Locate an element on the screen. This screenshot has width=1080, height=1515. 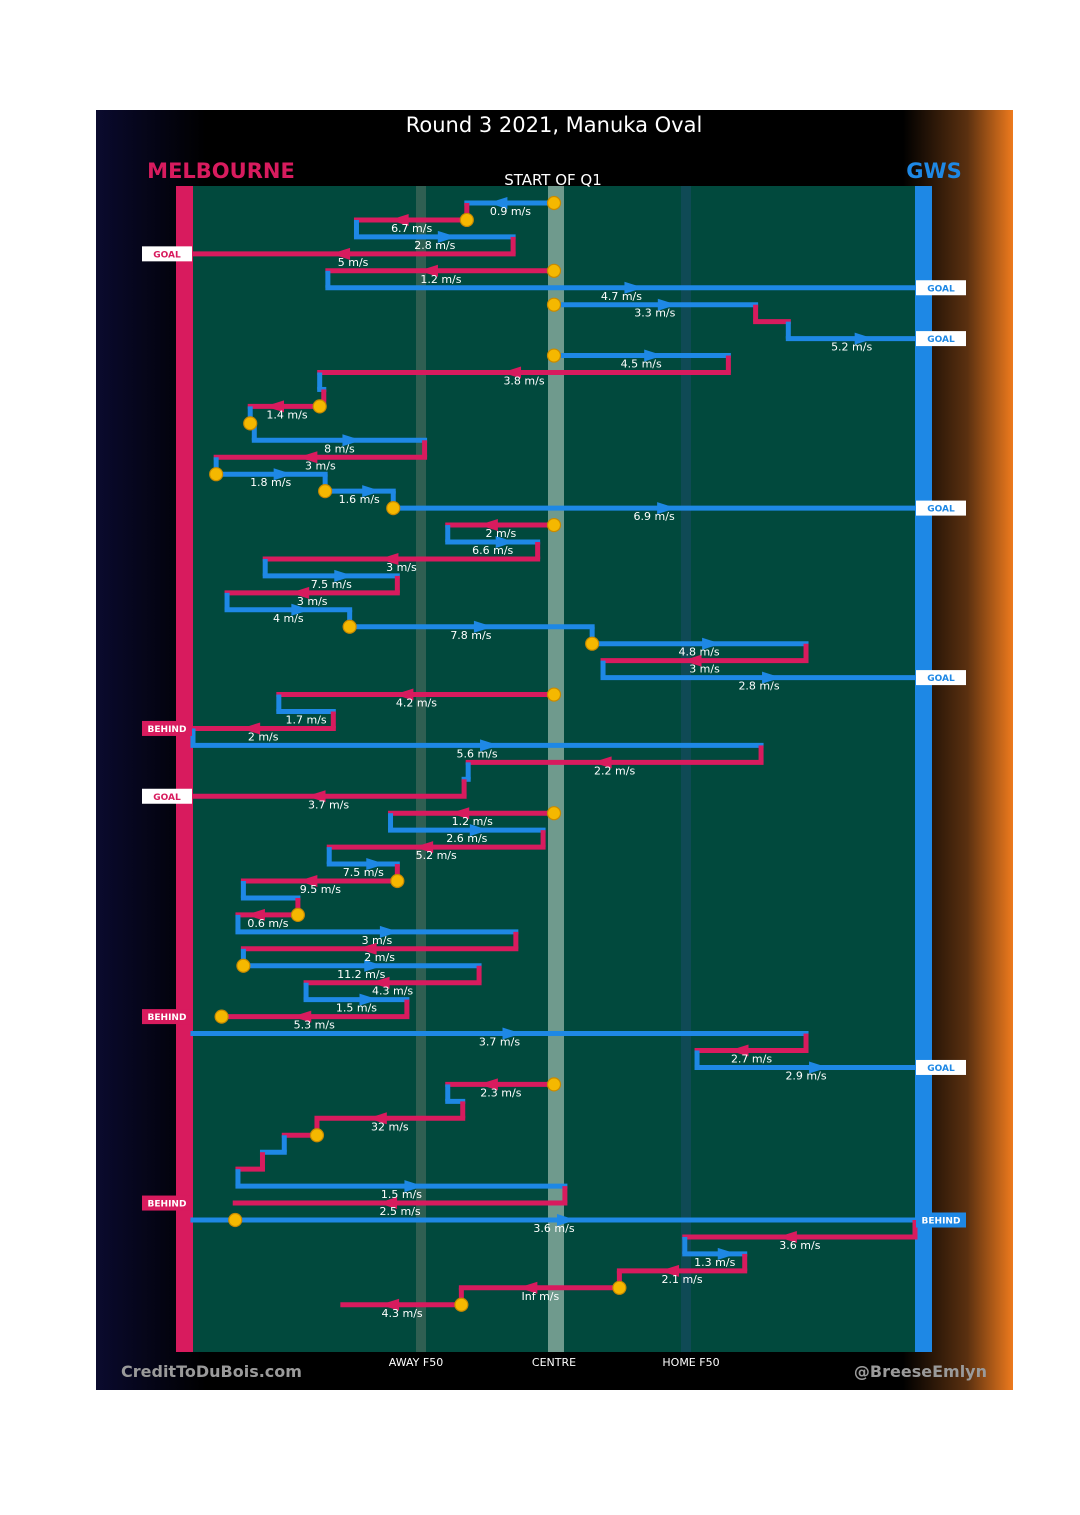
speed-label: 11.2 m/s is located at coordinates (361, 974).